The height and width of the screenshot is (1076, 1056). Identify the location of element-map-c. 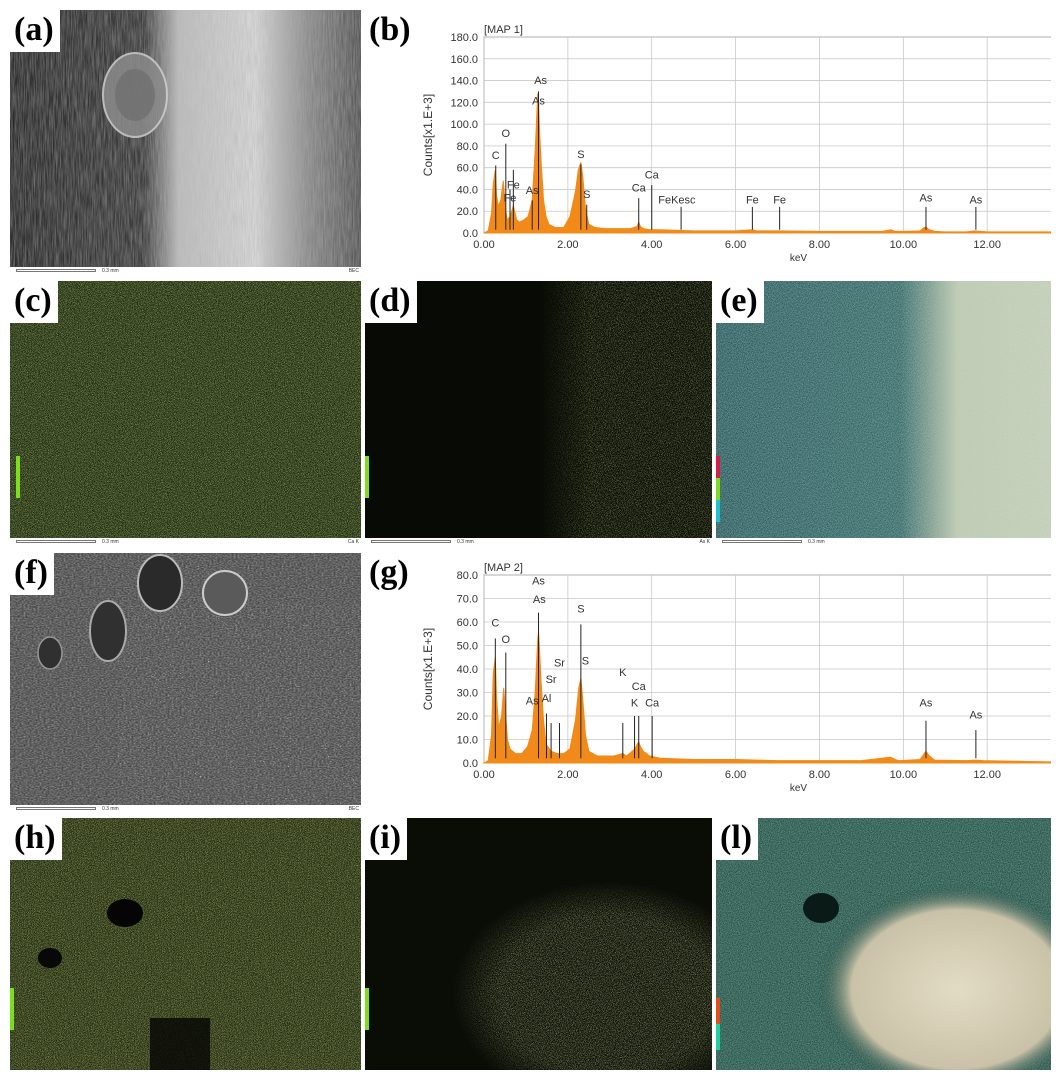
(185, 413).